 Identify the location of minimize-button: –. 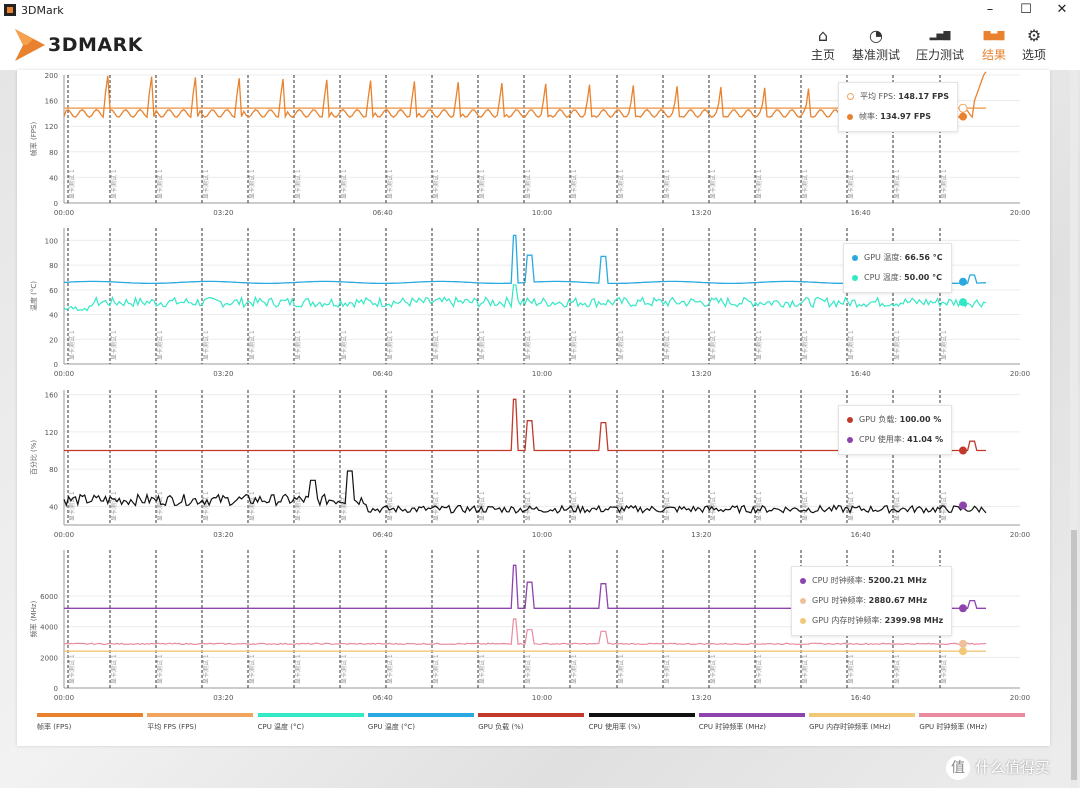
(990, 9).